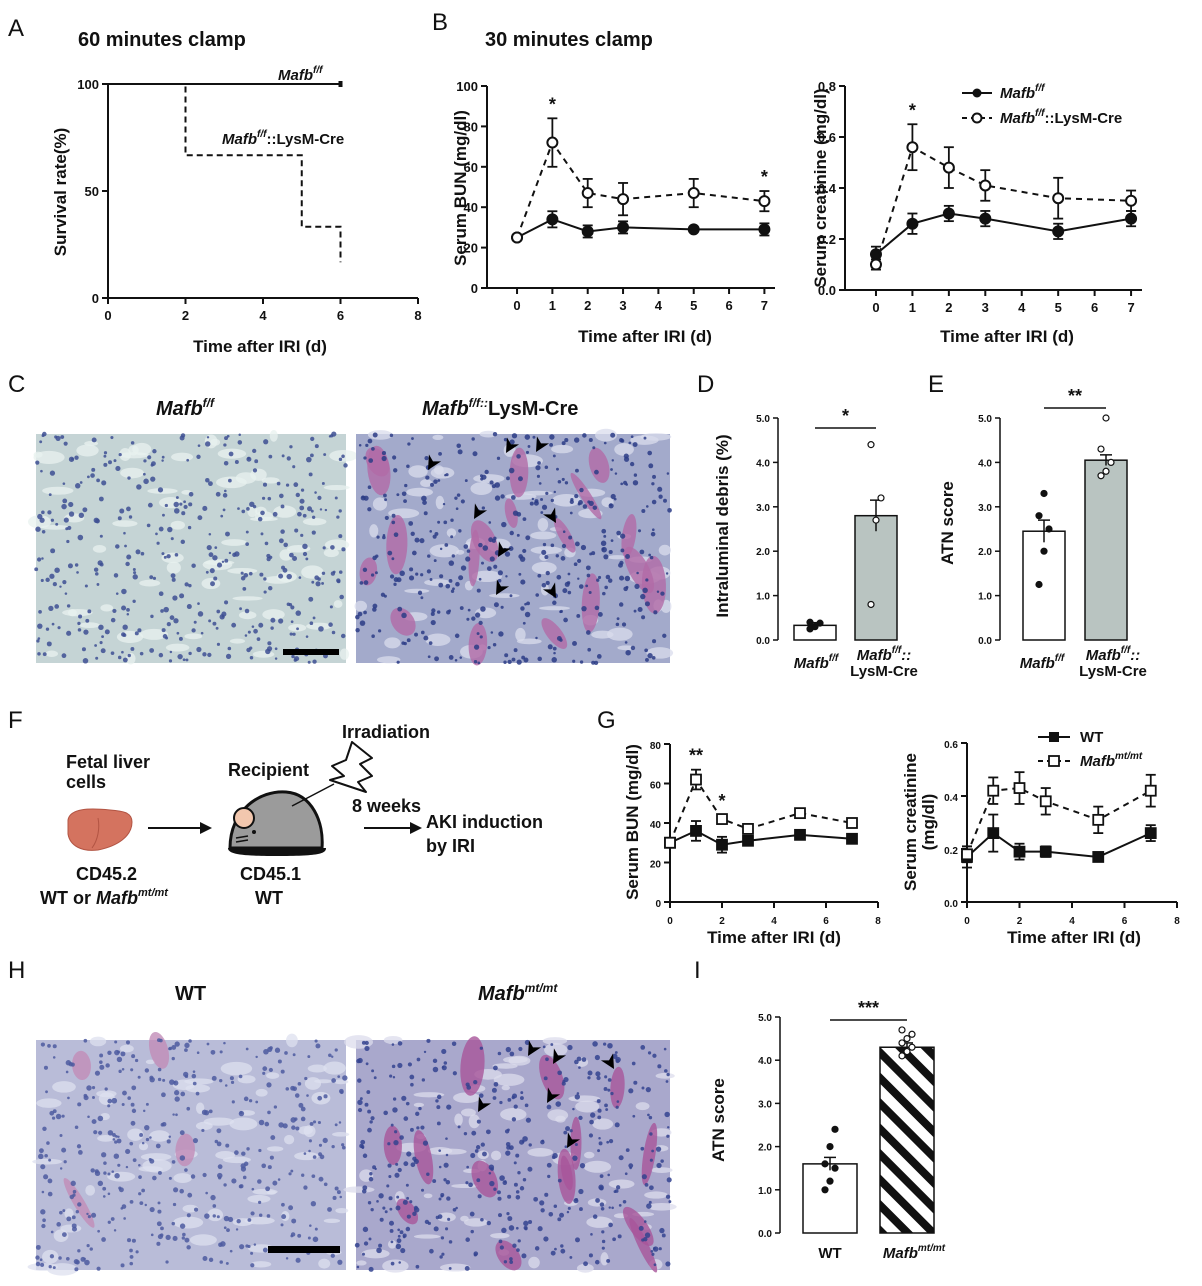  Describe the element at coordinates (928, 822) in the screenshot. I see `panel-g-cre-ylabel2: (mg/dl)` at that location.